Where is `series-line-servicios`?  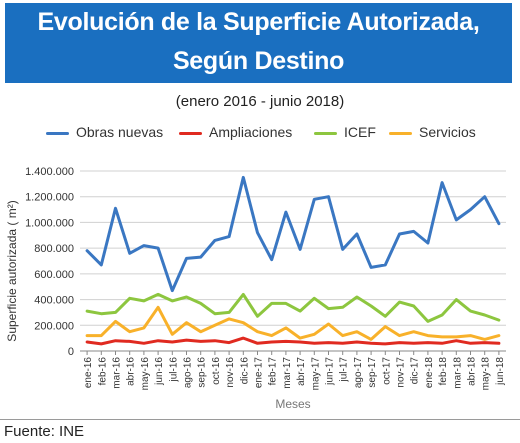 series-line-servicios is located at coordinates (293, 323).